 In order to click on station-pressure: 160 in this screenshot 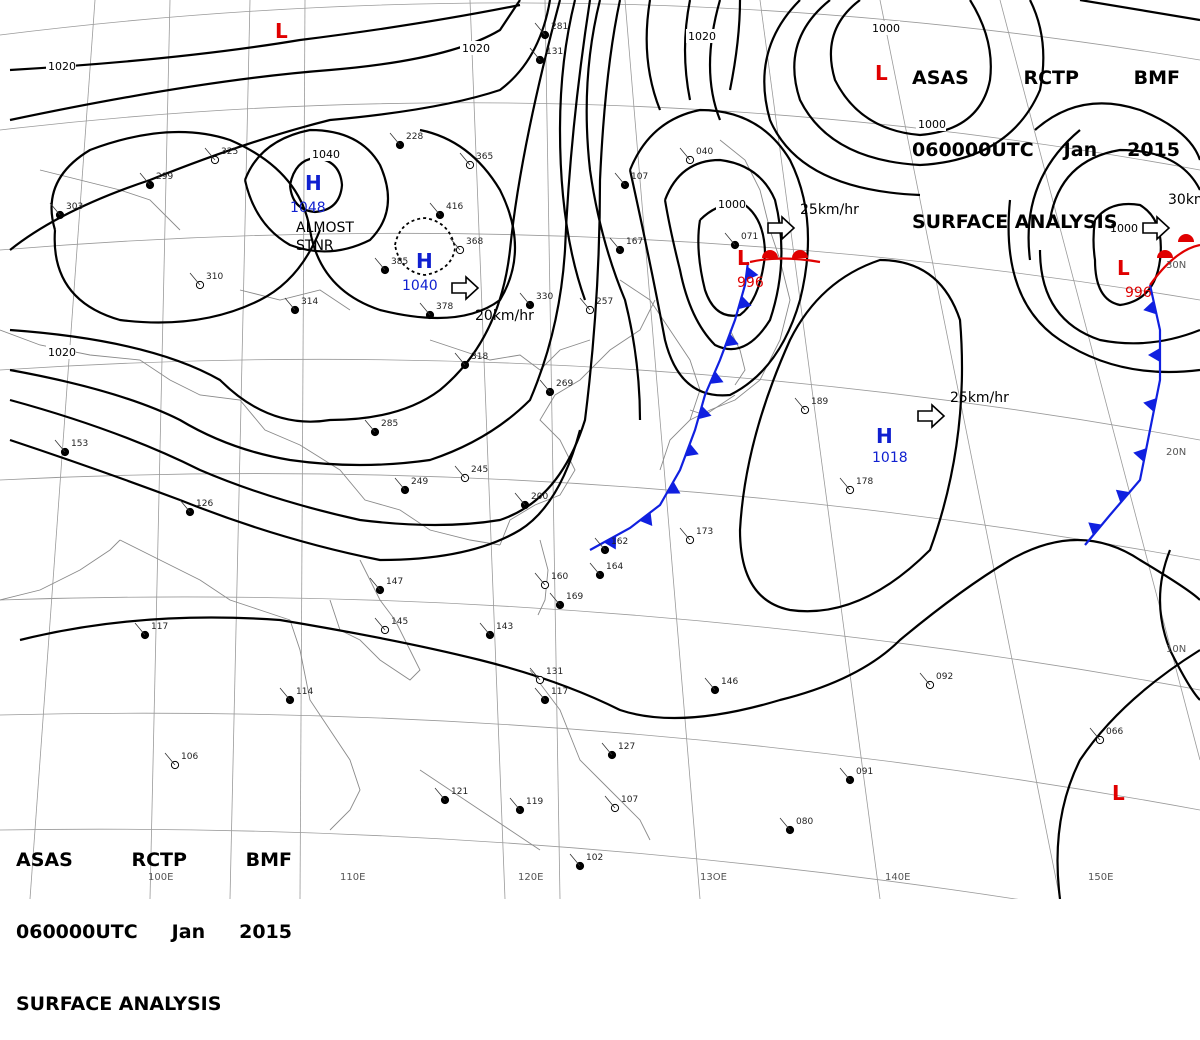, I will do `click(559, 577)`.